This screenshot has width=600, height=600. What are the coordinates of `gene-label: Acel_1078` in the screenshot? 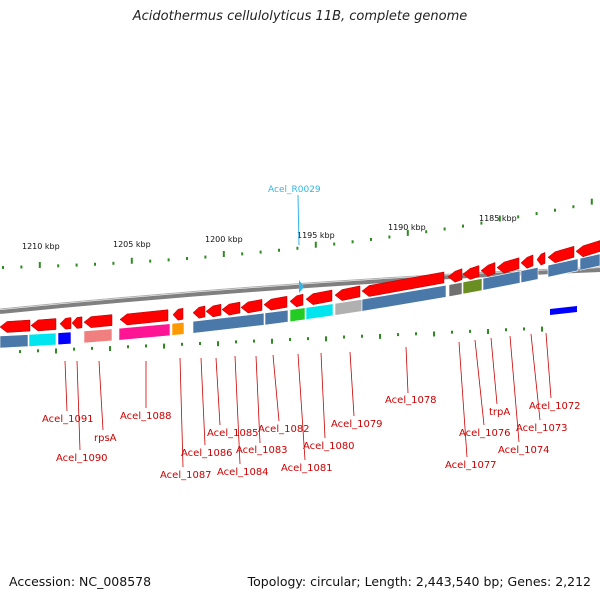 It's located at (411, 400).